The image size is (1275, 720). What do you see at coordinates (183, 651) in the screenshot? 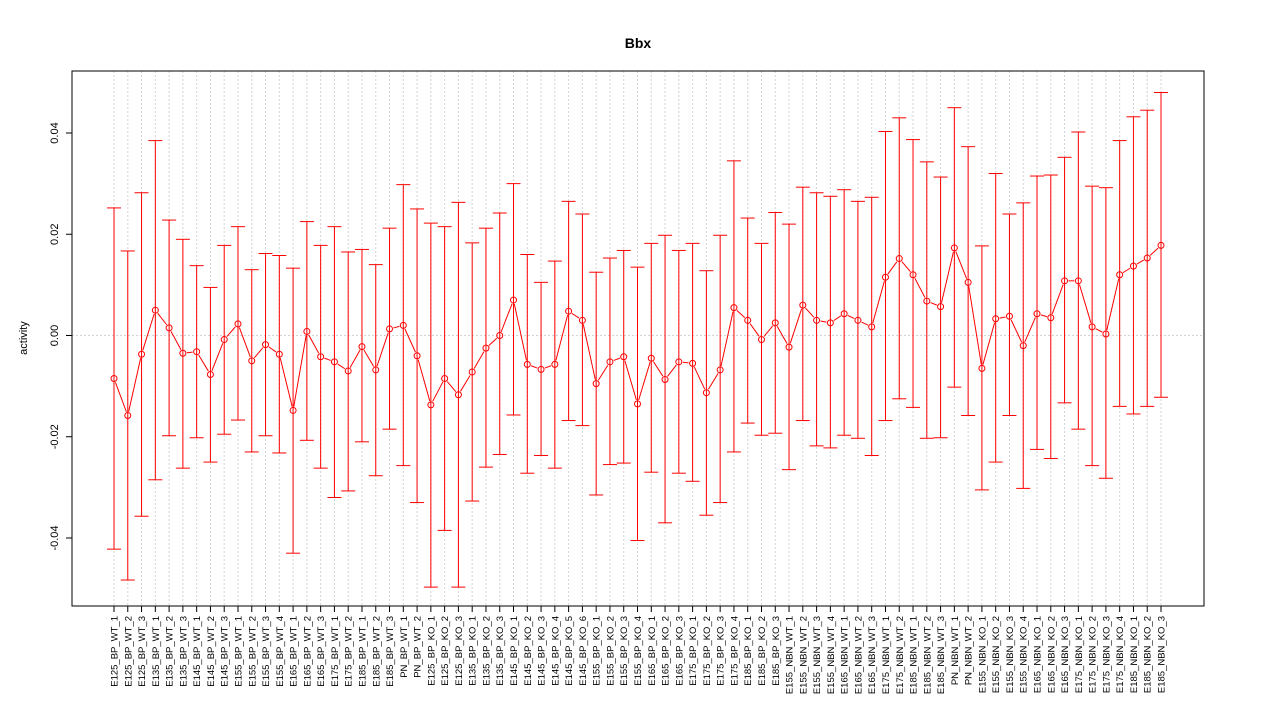
I see `x-tick-label: E135_BP_WT_3` at bounding box center [183, 651].